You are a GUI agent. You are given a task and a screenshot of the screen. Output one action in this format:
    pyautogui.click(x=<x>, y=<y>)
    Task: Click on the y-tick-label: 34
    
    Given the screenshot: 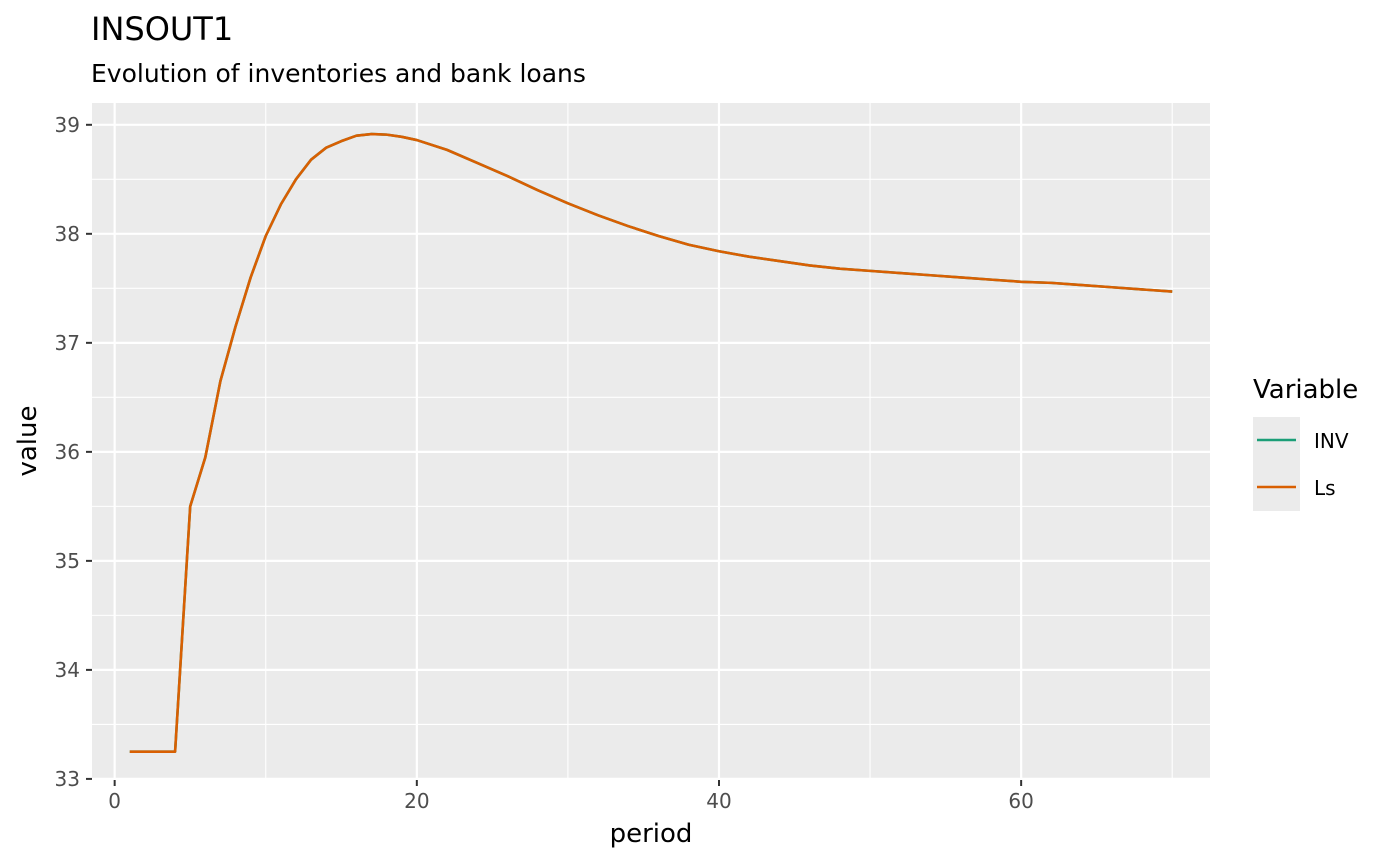 What is the action you would take?
    pyautogui.click(x=67, y=670)
    